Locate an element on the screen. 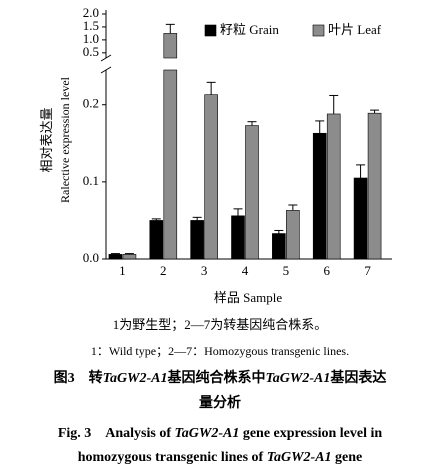 The image size is (440, 470). caption-segment: 基因纯合株系中 is located at coordinates (217, 377).